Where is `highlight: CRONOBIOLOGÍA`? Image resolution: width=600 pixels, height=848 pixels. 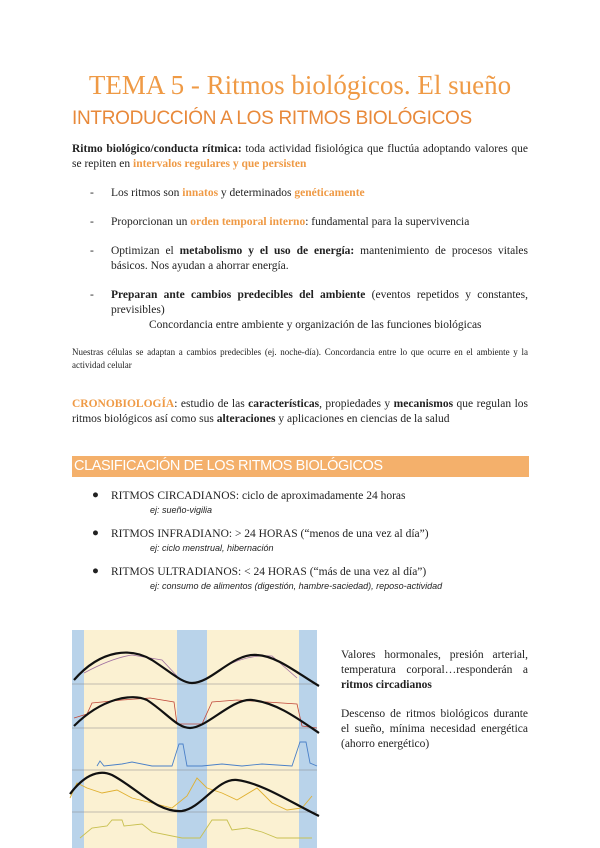
highlight: CRONOBIOLOGÍA is located at coordinates (123, 404).